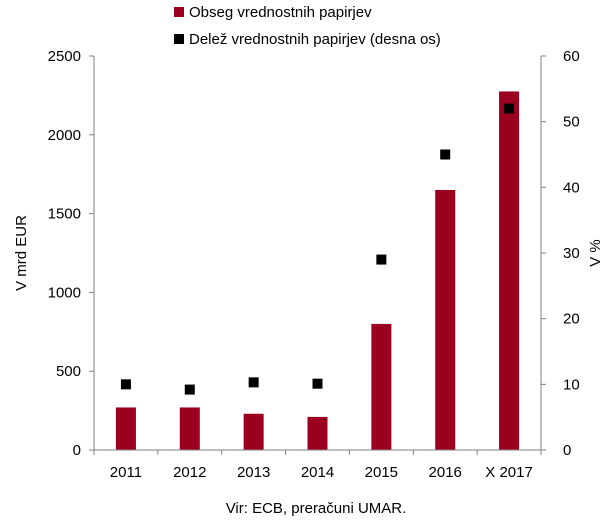 This screenshot has height=531, width=614. Describe the element at coordinates (317, 472) in the screenshot. I see `x-tick-label: 2014` at that location.